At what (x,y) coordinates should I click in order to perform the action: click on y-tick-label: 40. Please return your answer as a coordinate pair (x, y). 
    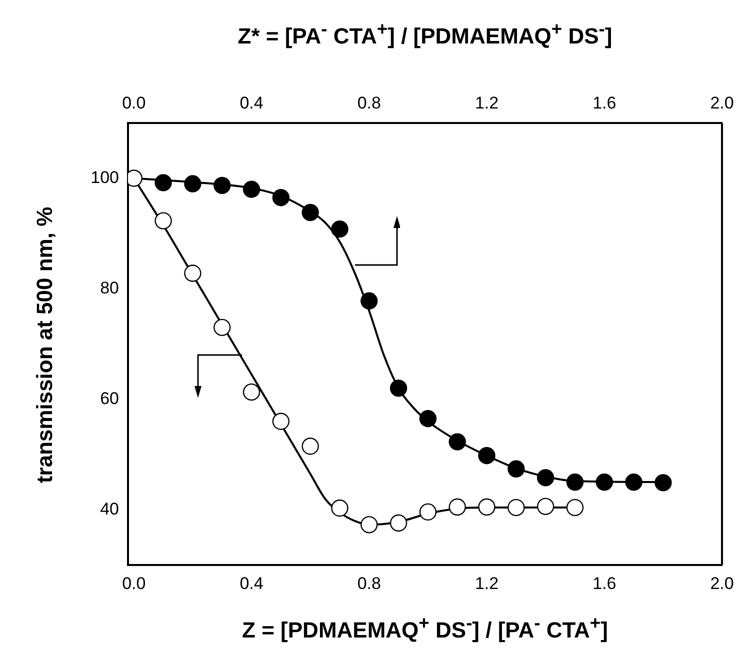
    Looking at the image, I should click on (109, 508).